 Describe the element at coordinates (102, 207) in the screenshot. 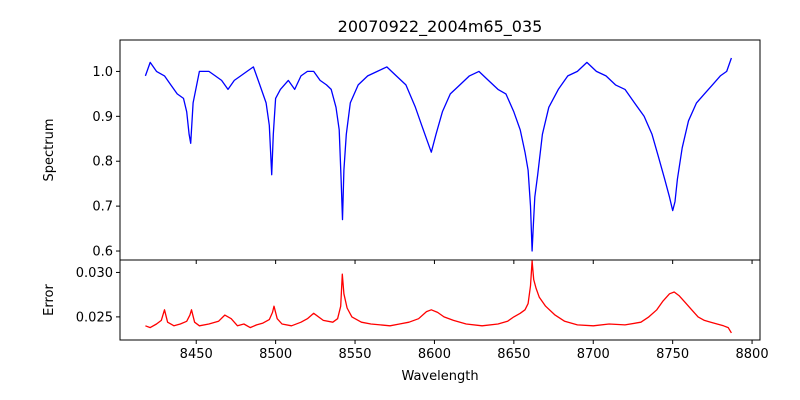

I see `spectrum-y-tick-label-1: 0.7` at that location.